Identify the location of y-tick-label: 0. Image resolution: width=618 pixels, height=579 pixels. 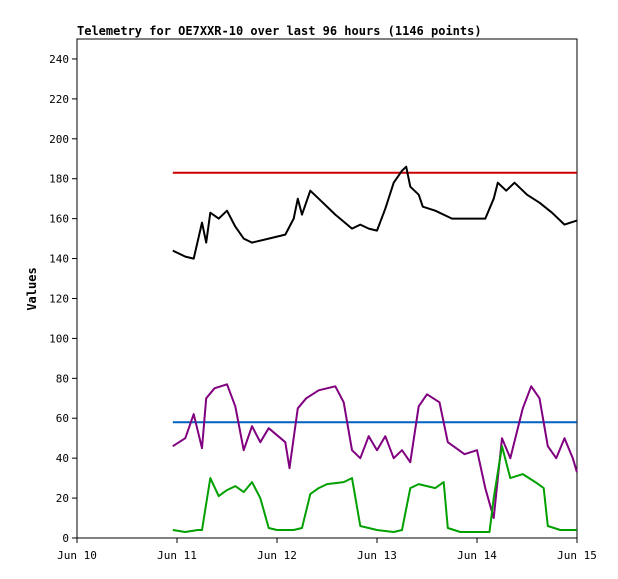
(65, 538).